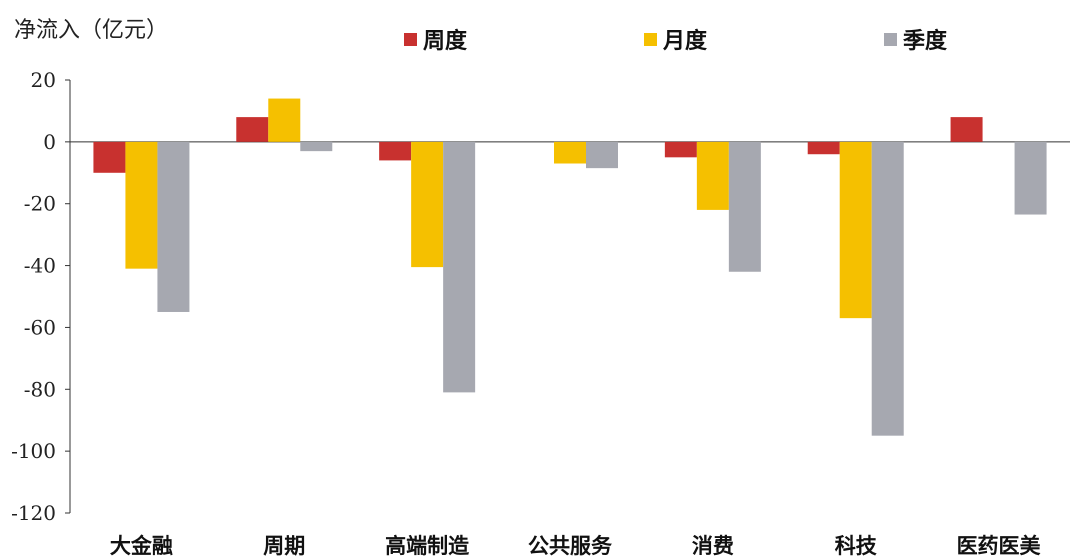 The width and height of the screenshot is (1086, 558). Describe the element at coordinates (40, 389) in the screenshot. I see `y-tick-label: -80` at that location.